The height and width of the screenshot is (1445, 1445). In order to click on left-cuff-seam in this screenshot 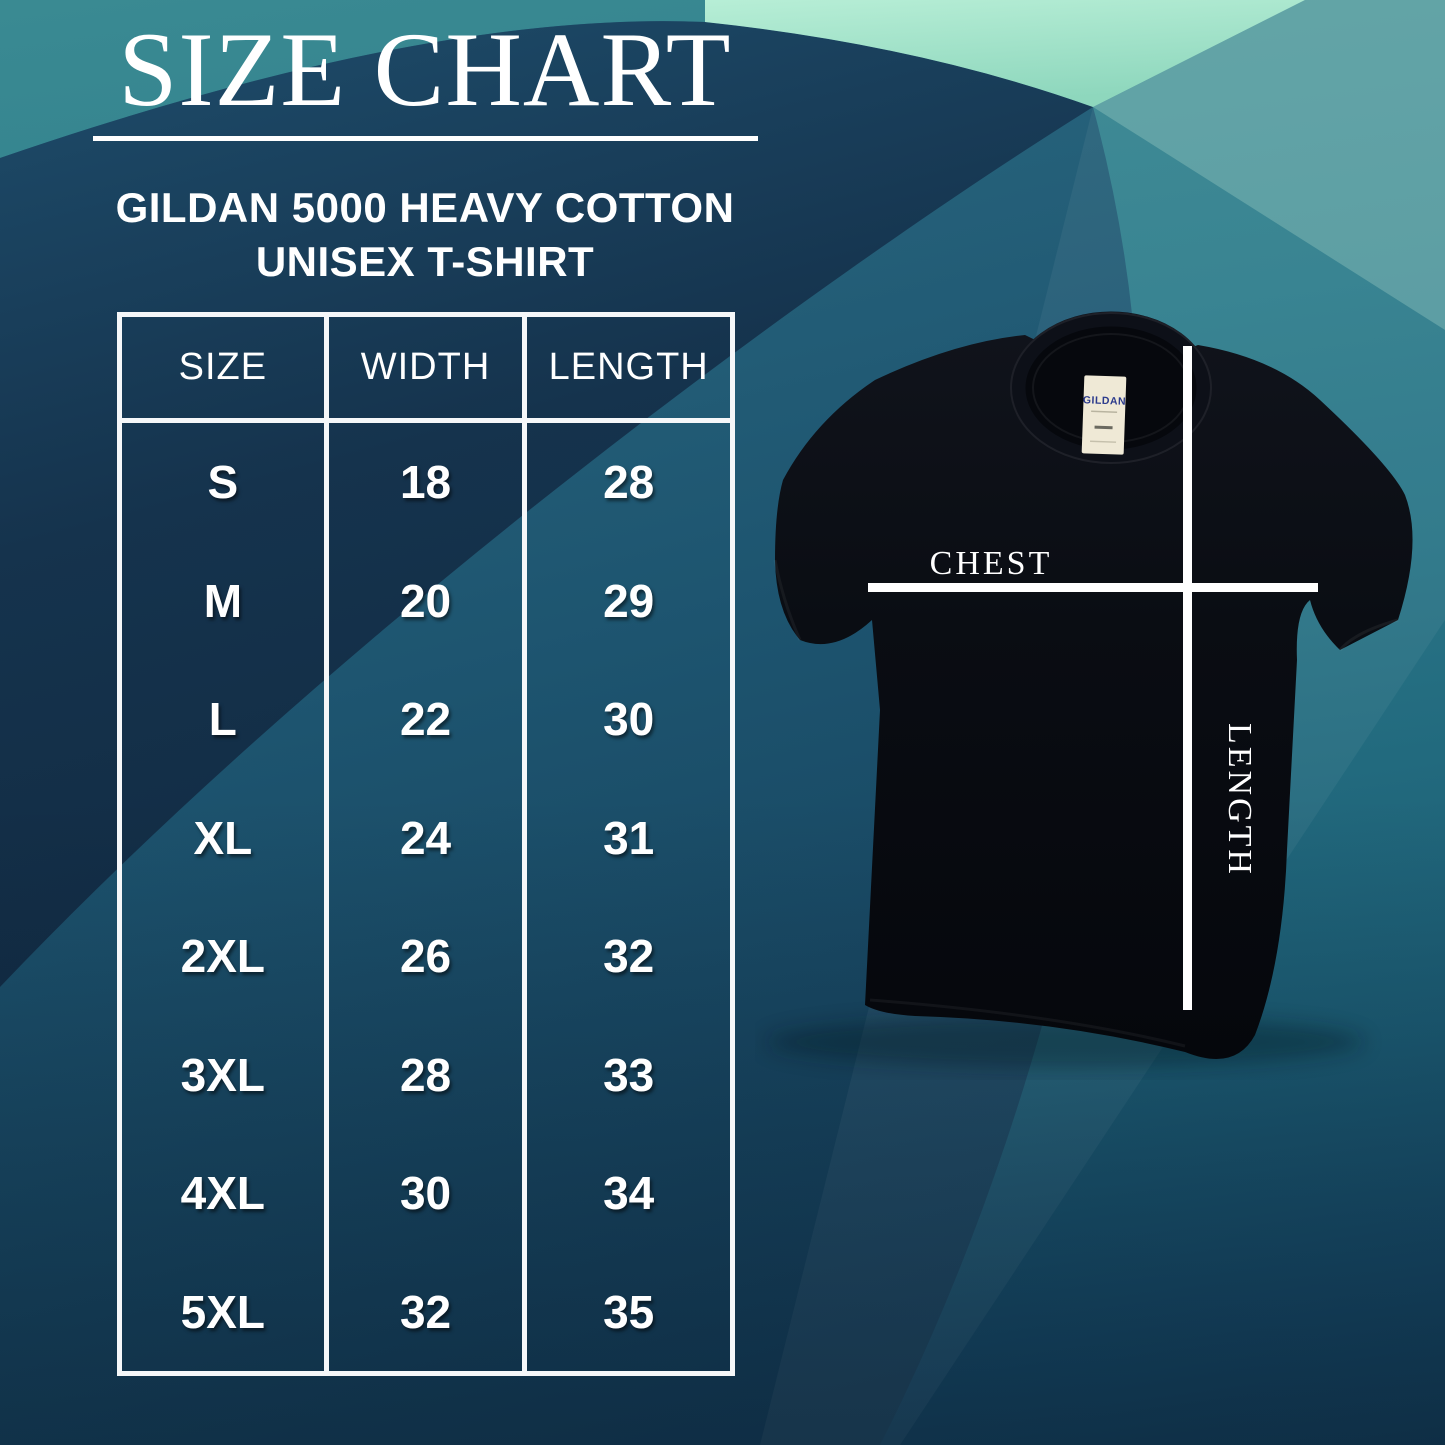, I will do `click(787, 600)`.